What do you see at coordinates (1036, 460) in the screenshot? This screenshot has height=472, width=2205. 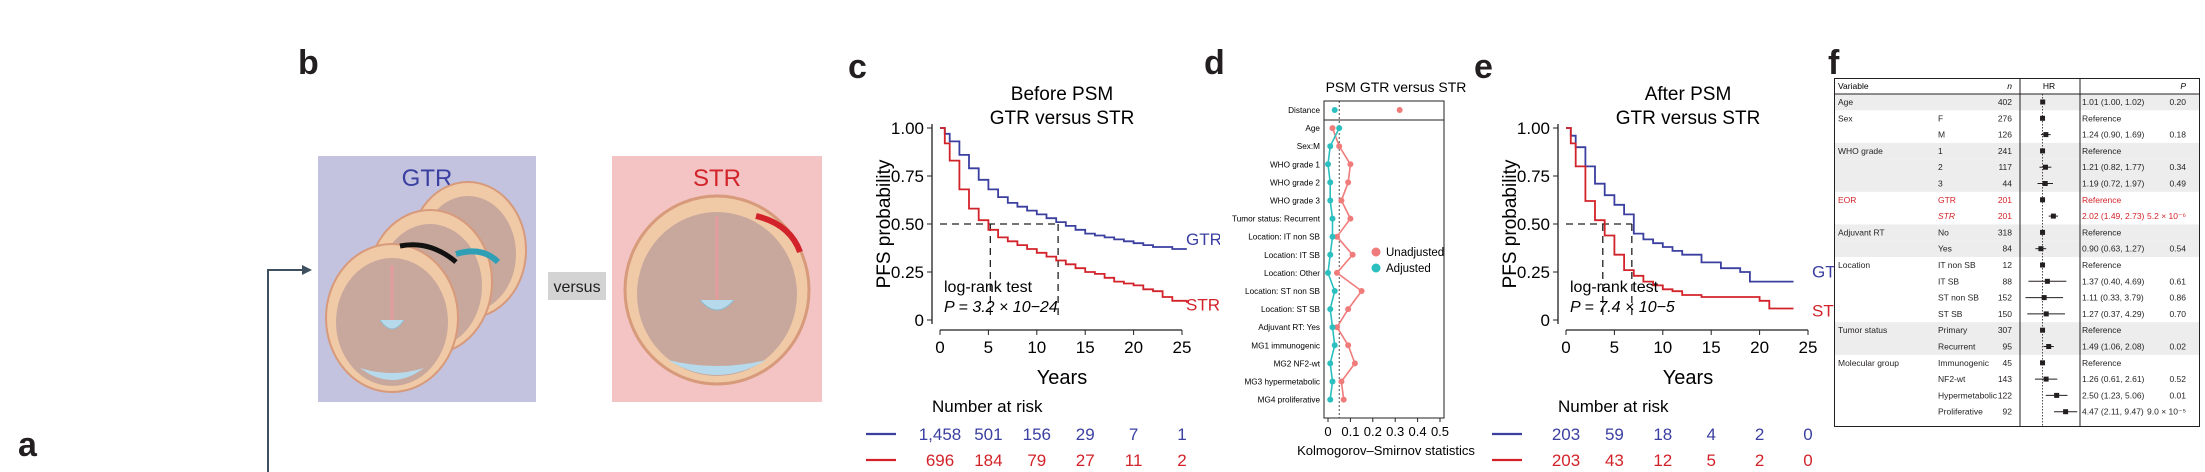 I see `risk-count: 79` at bounding box center [1036, 460].